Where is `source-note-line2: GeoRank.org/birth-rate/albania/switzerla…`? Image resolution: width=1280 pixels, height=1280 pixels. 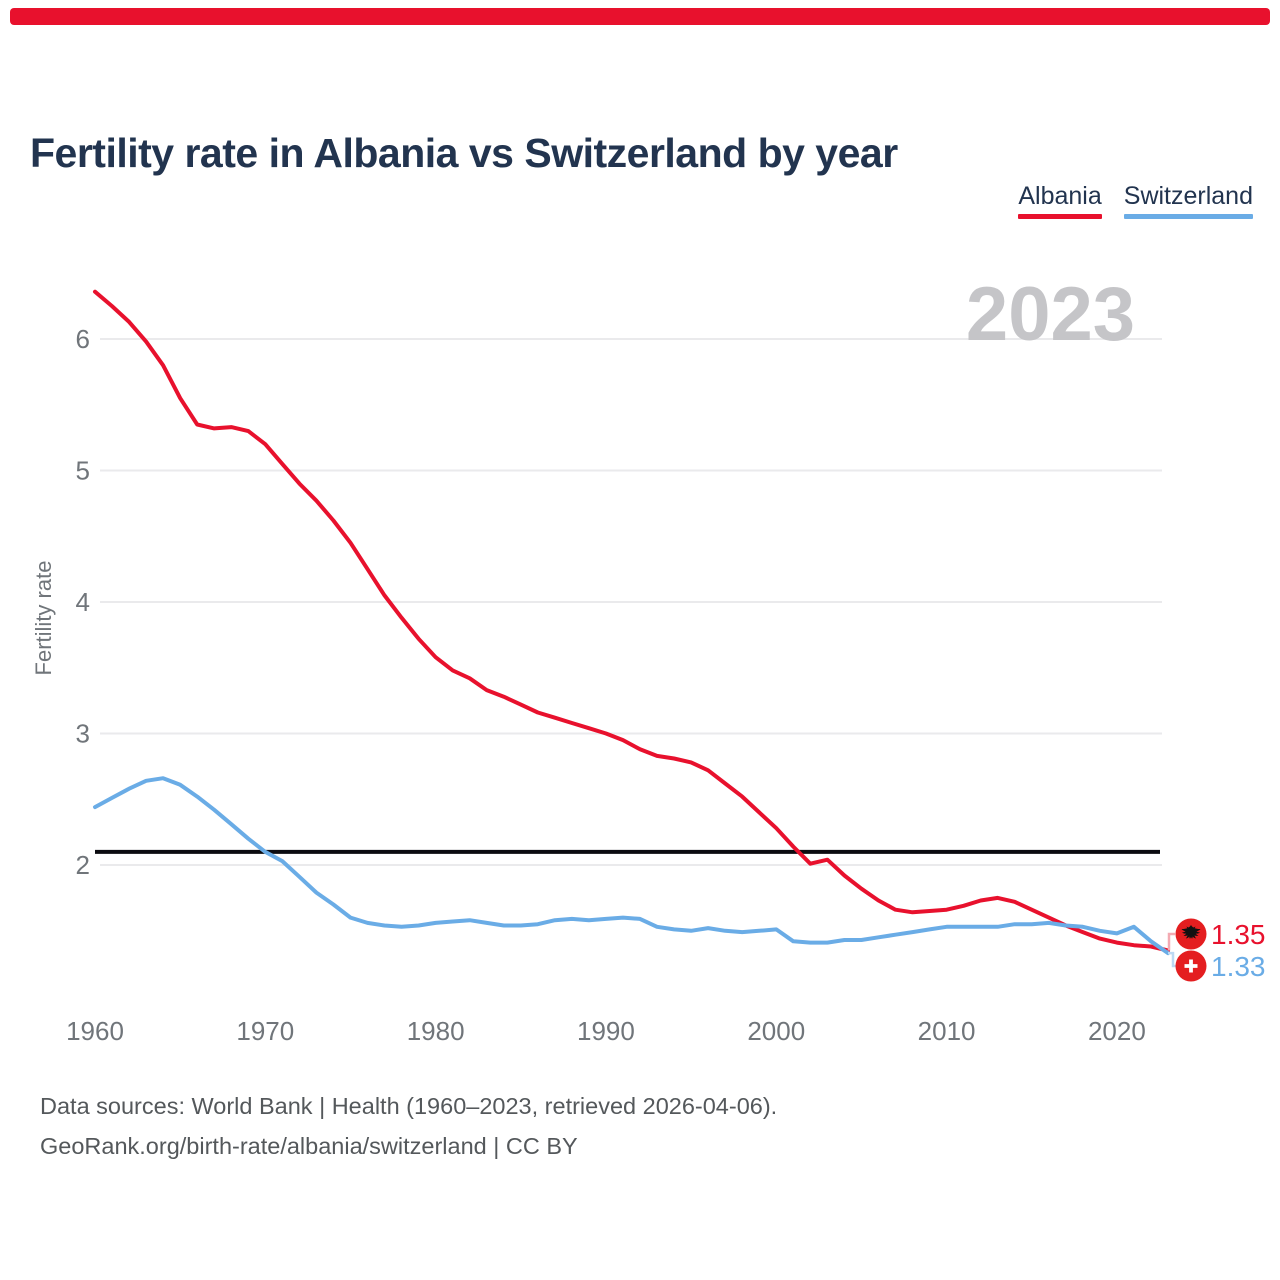 source-note-line2: GeoRank.org/birth-rate/albania/switzerla… is located at coordinates (309, 1146).